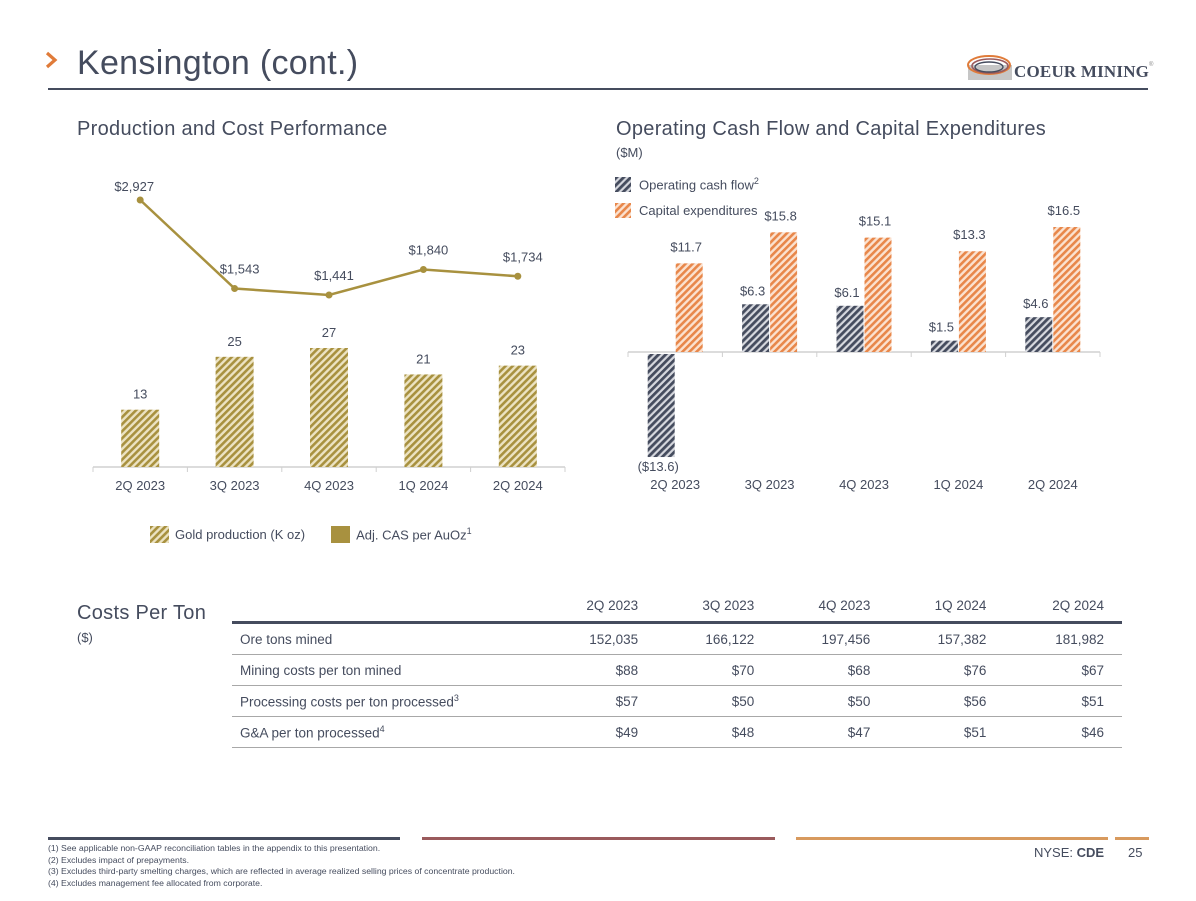 The image size is (1196, 901). What do you see at coordinates (240, 534) in the screenshot?
I see `legend-label-gold-production: Gold production (K oz)` at bounding box center [240, 534].